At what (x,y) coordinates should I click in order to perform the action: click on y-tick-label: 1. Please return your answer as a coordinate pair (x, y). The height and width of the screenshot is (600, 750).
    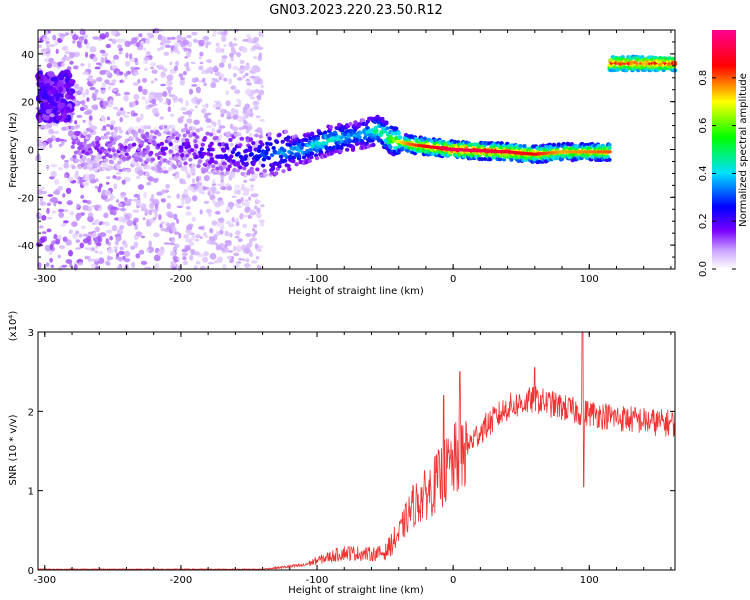
    Looking at the image, I should click on (31, 492).